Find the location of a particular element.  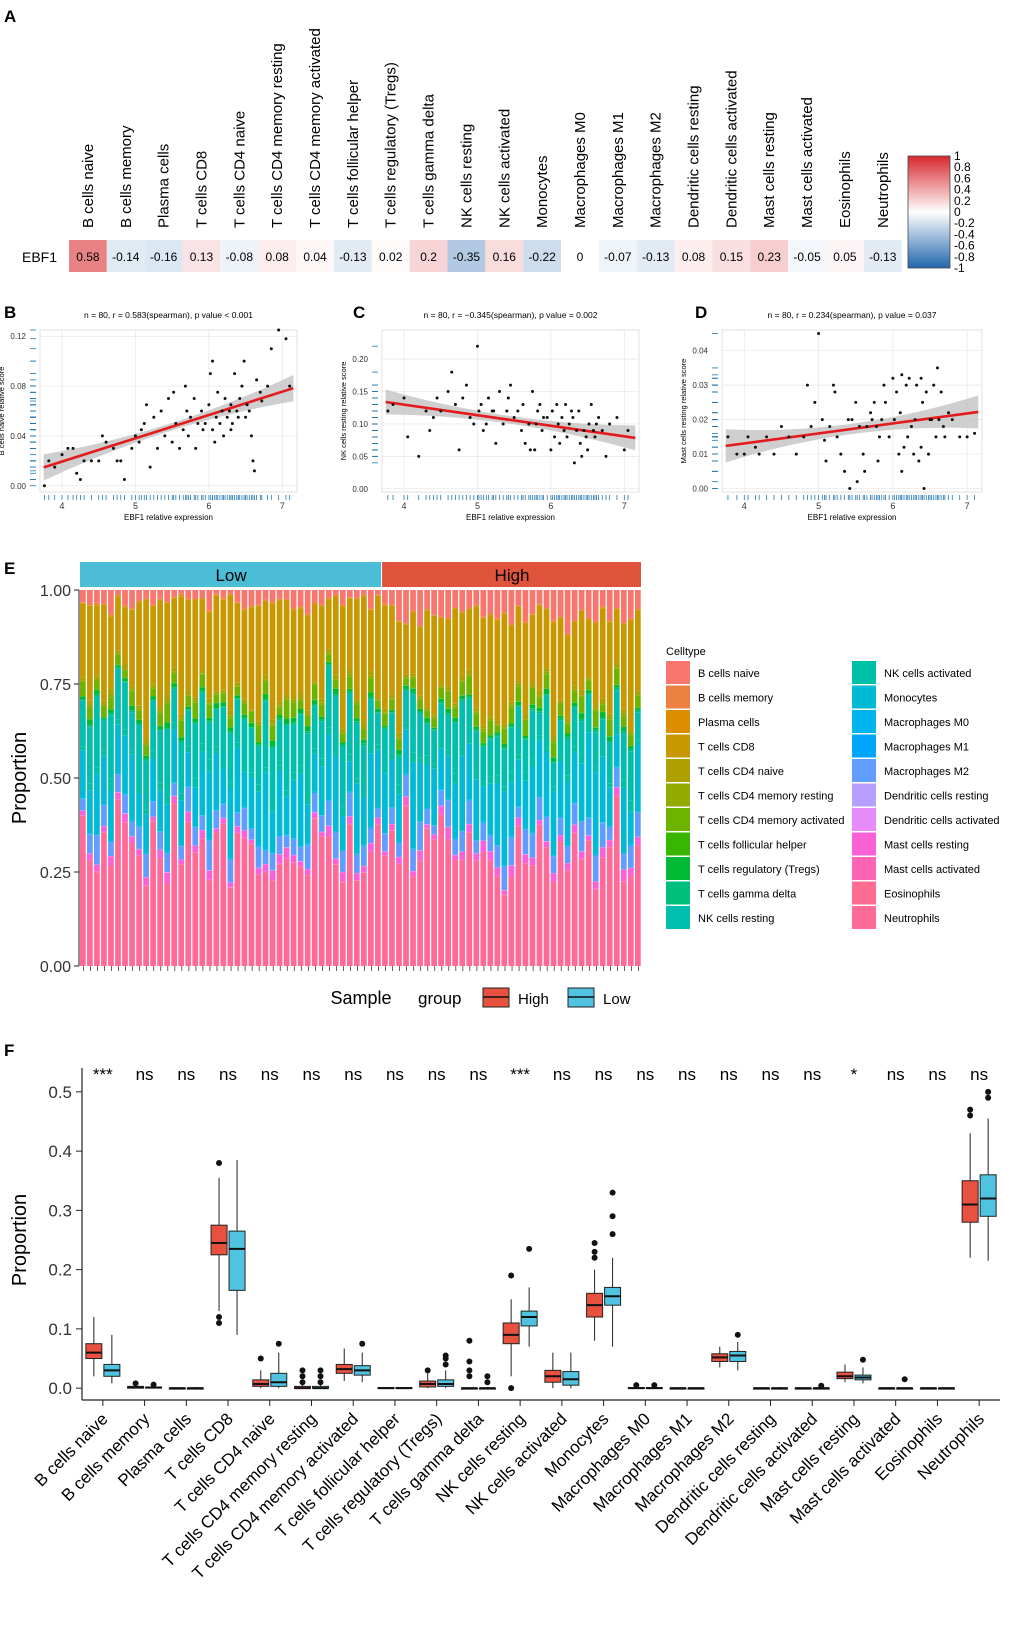

heatmap-column-label: Neutrophils is located at coordinates (883, 190).